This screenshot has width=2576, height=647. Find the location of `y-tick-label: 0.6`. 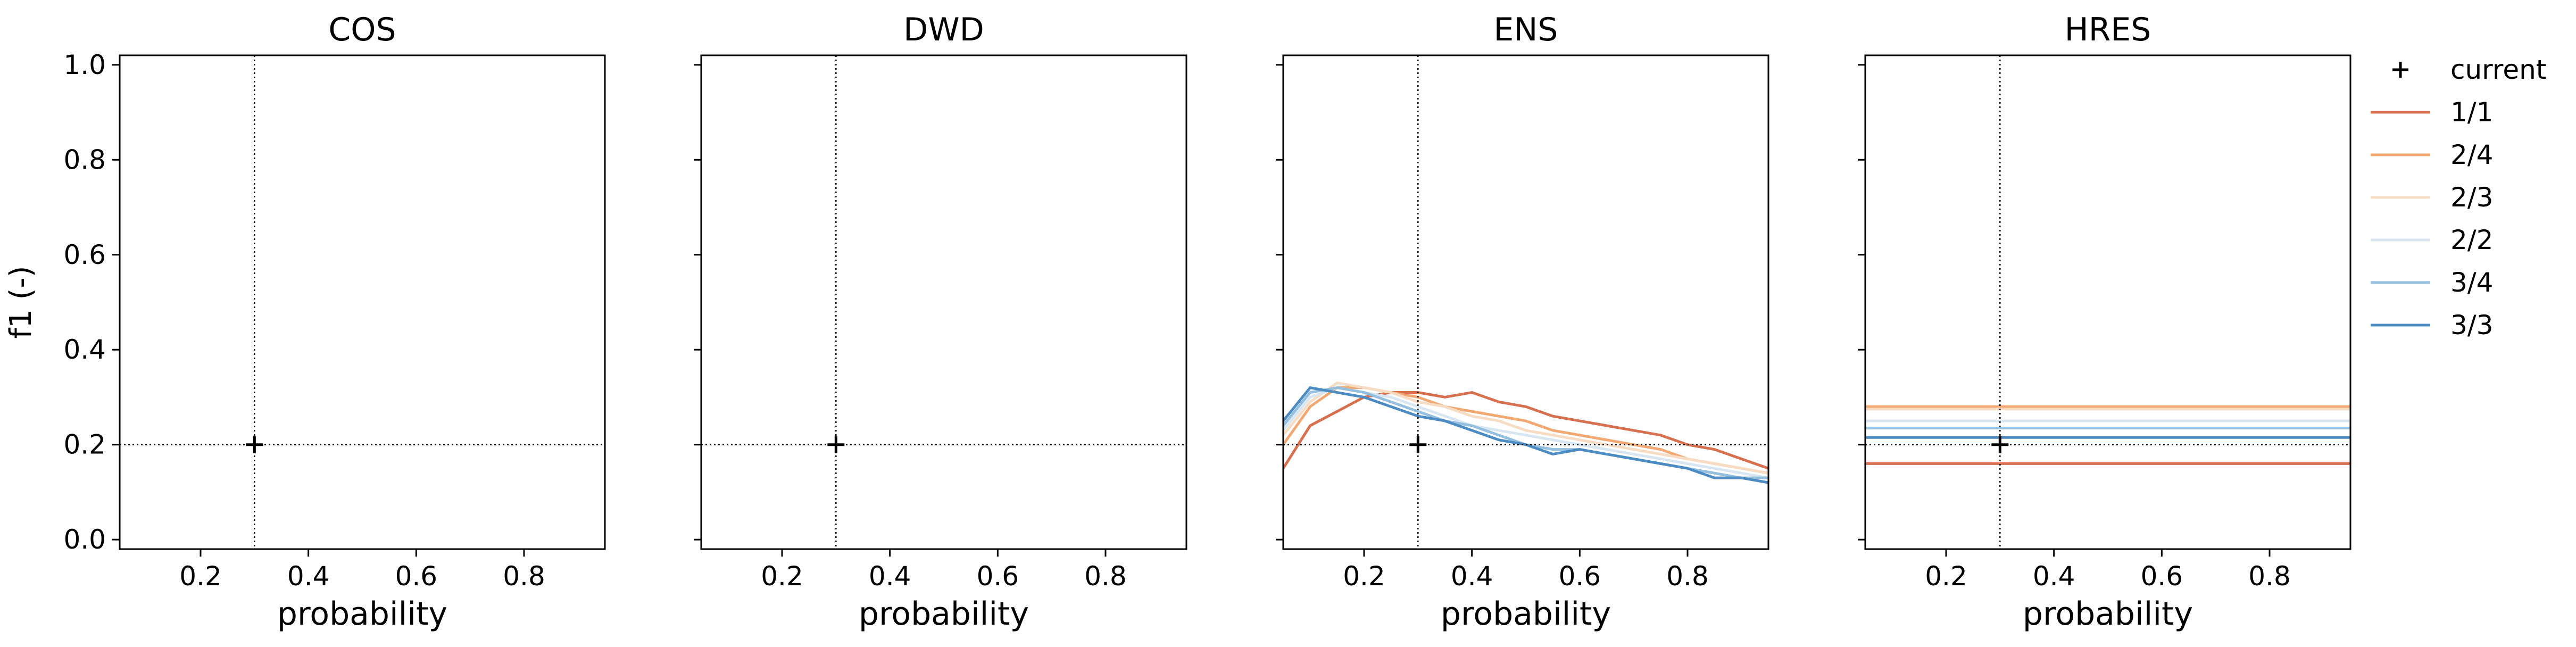

y-tick-label: 0.6 is located at coordinates (84, 254).